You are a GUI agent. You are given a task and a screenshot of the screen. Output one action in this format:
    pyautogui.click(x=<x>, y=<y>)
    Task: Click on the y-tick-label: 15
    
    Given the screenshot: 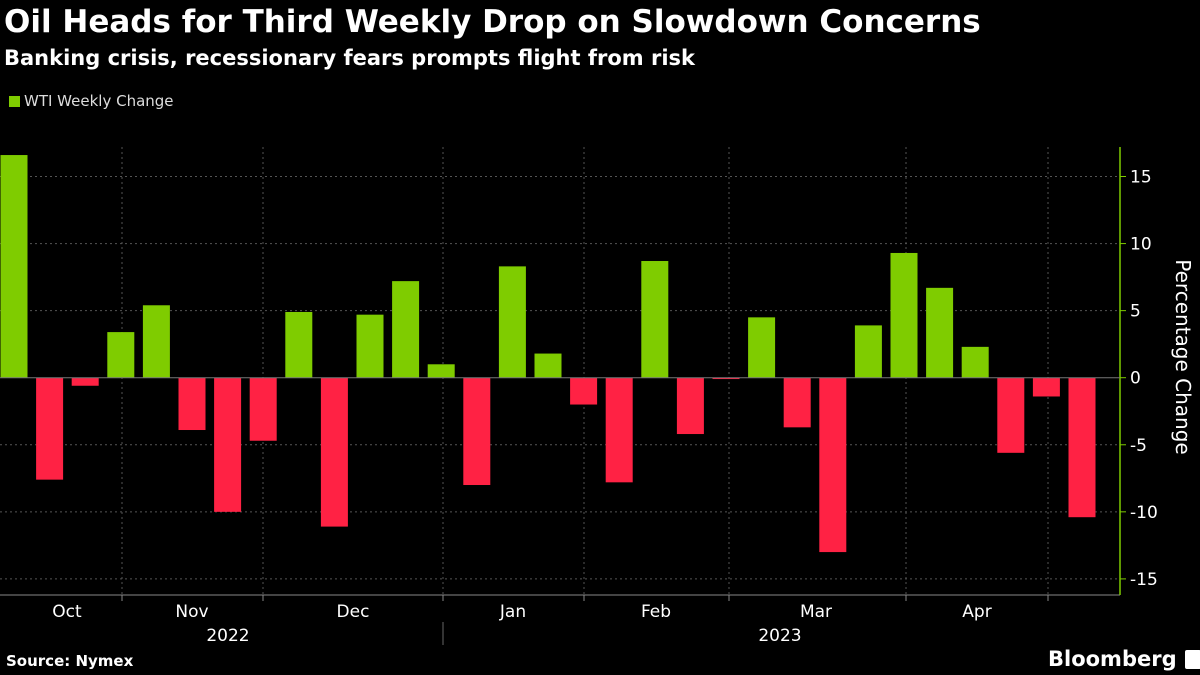 What is the action you would take?
    pyautogui.click(x=1141, y=178)
    